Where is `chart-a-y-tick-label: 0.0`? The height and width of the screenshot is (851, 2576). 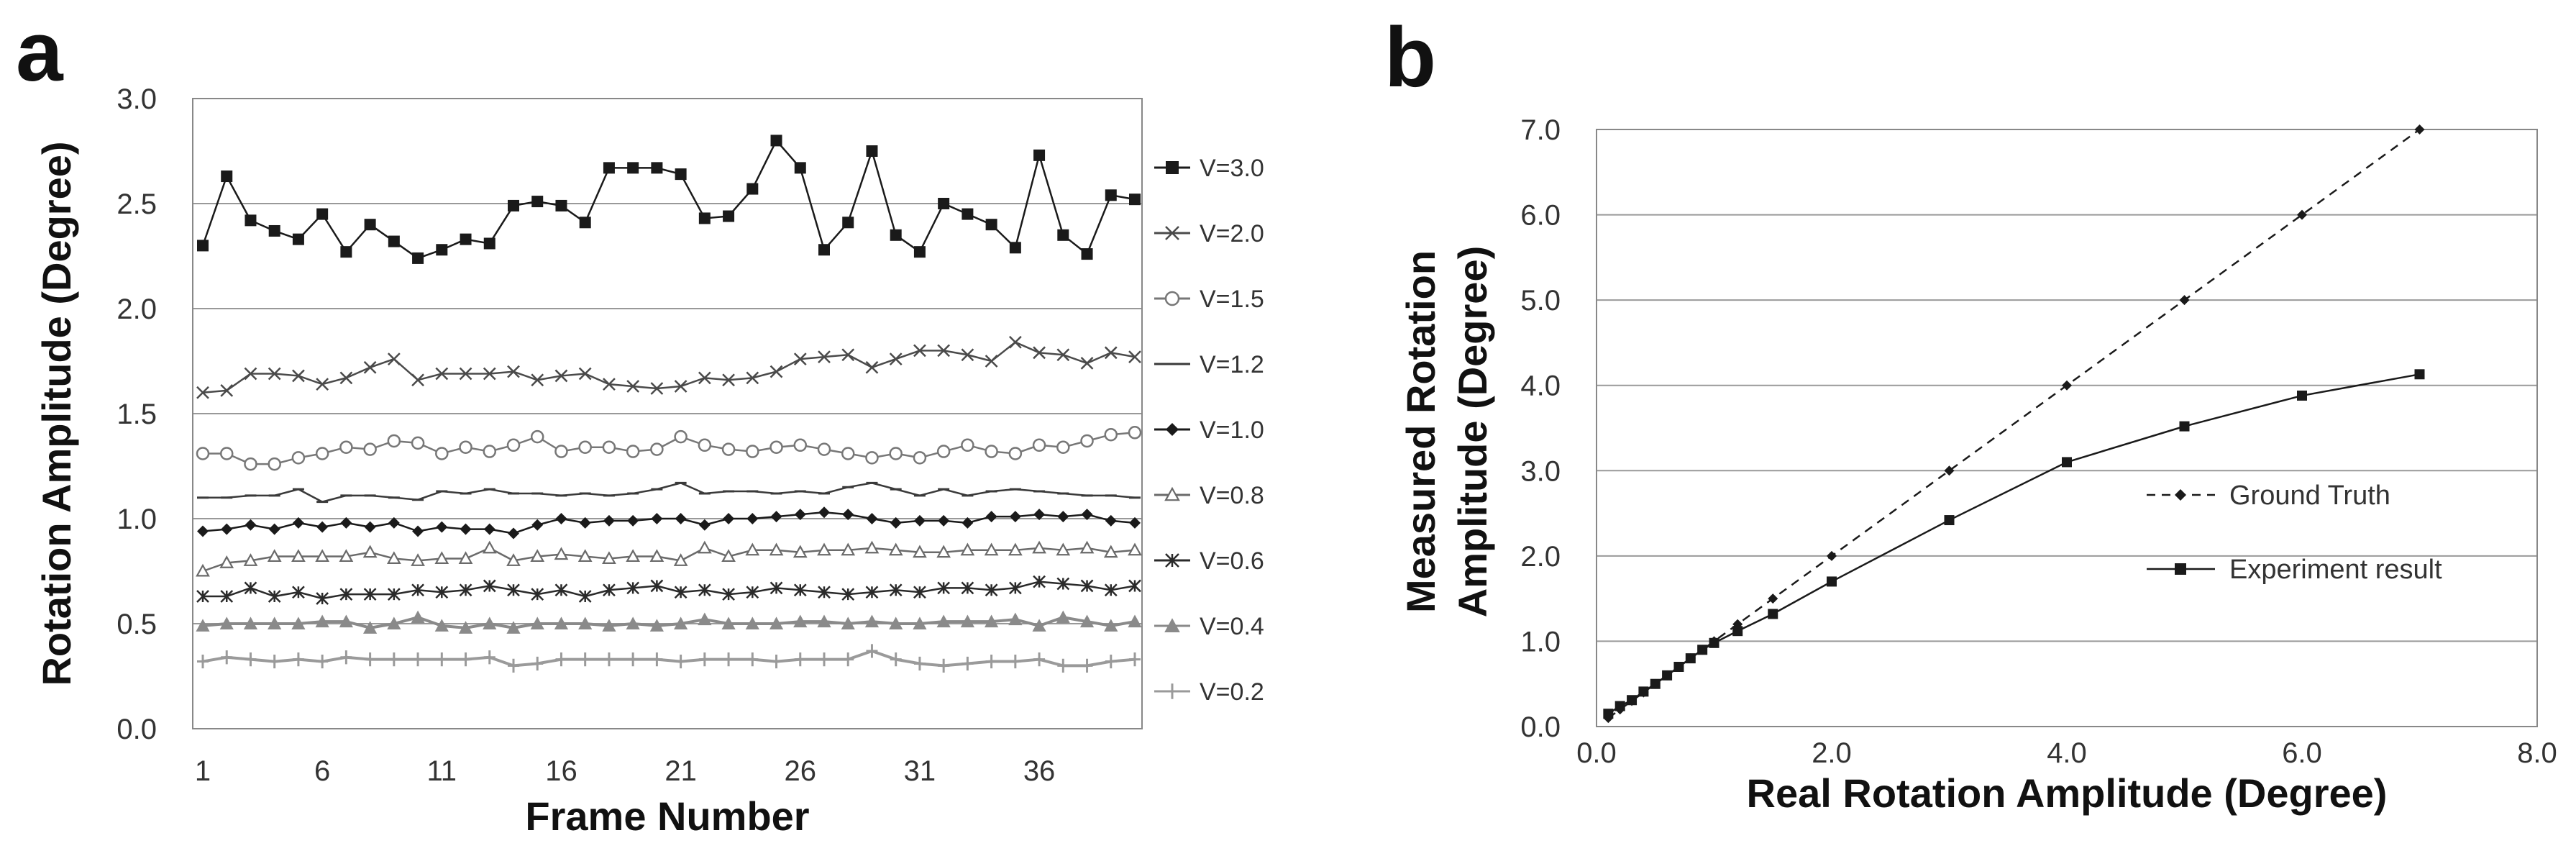
chart-a-y-tick-label: 0.0 is located at coordinates (137, 729).